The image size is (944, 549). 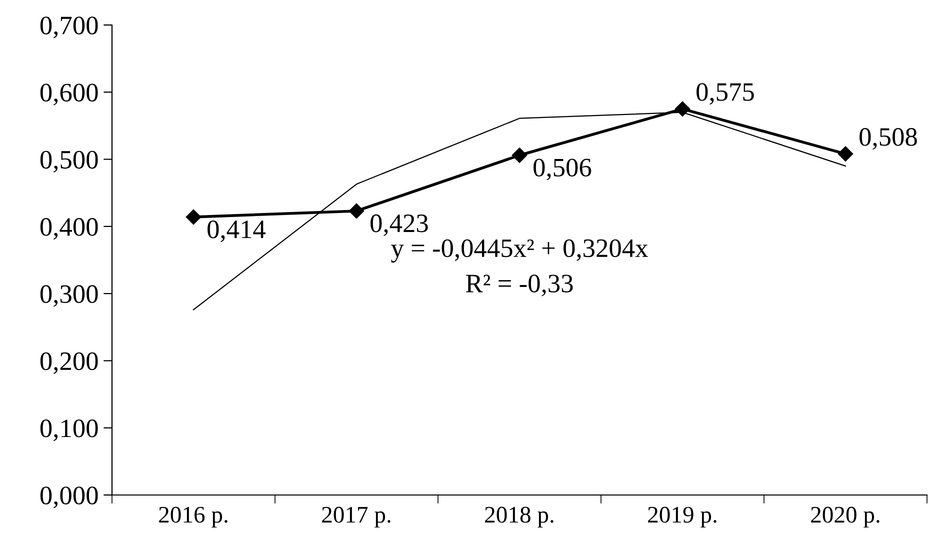 What do you see at coordinates (519, 285) in the screenshot?
I see `annotation: R² = -0,33` at bounding box center [519, 285].